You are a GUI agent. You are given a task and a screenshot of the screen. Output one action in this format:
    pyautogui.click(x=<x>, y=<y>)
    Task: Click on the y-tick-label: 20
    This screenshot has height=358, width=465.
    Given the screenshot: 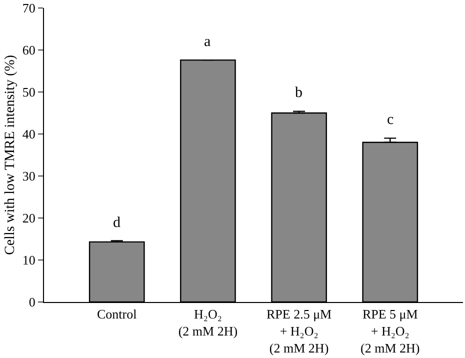 What is the action you would take?
    pyautogui.click(x=29, y=218)
    